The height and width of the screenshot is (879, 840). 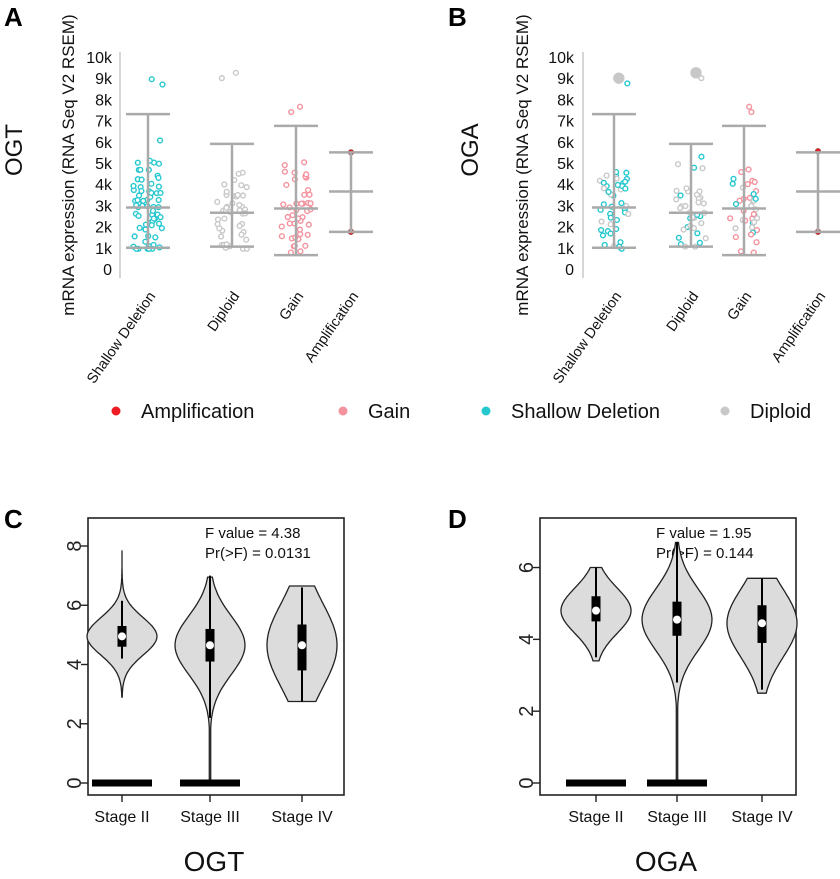 I want to click on y-tick-label: 4, so click(x=527, y=639).